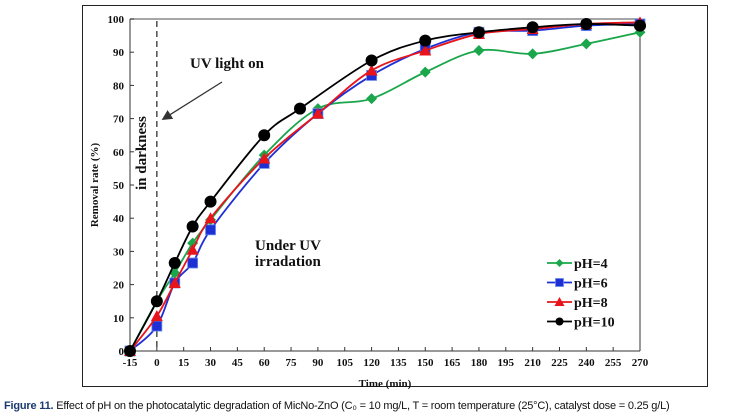  Describe the element at coordinates (116, 20) in the screenshot. I see `y-tick-label: 100` at that location.